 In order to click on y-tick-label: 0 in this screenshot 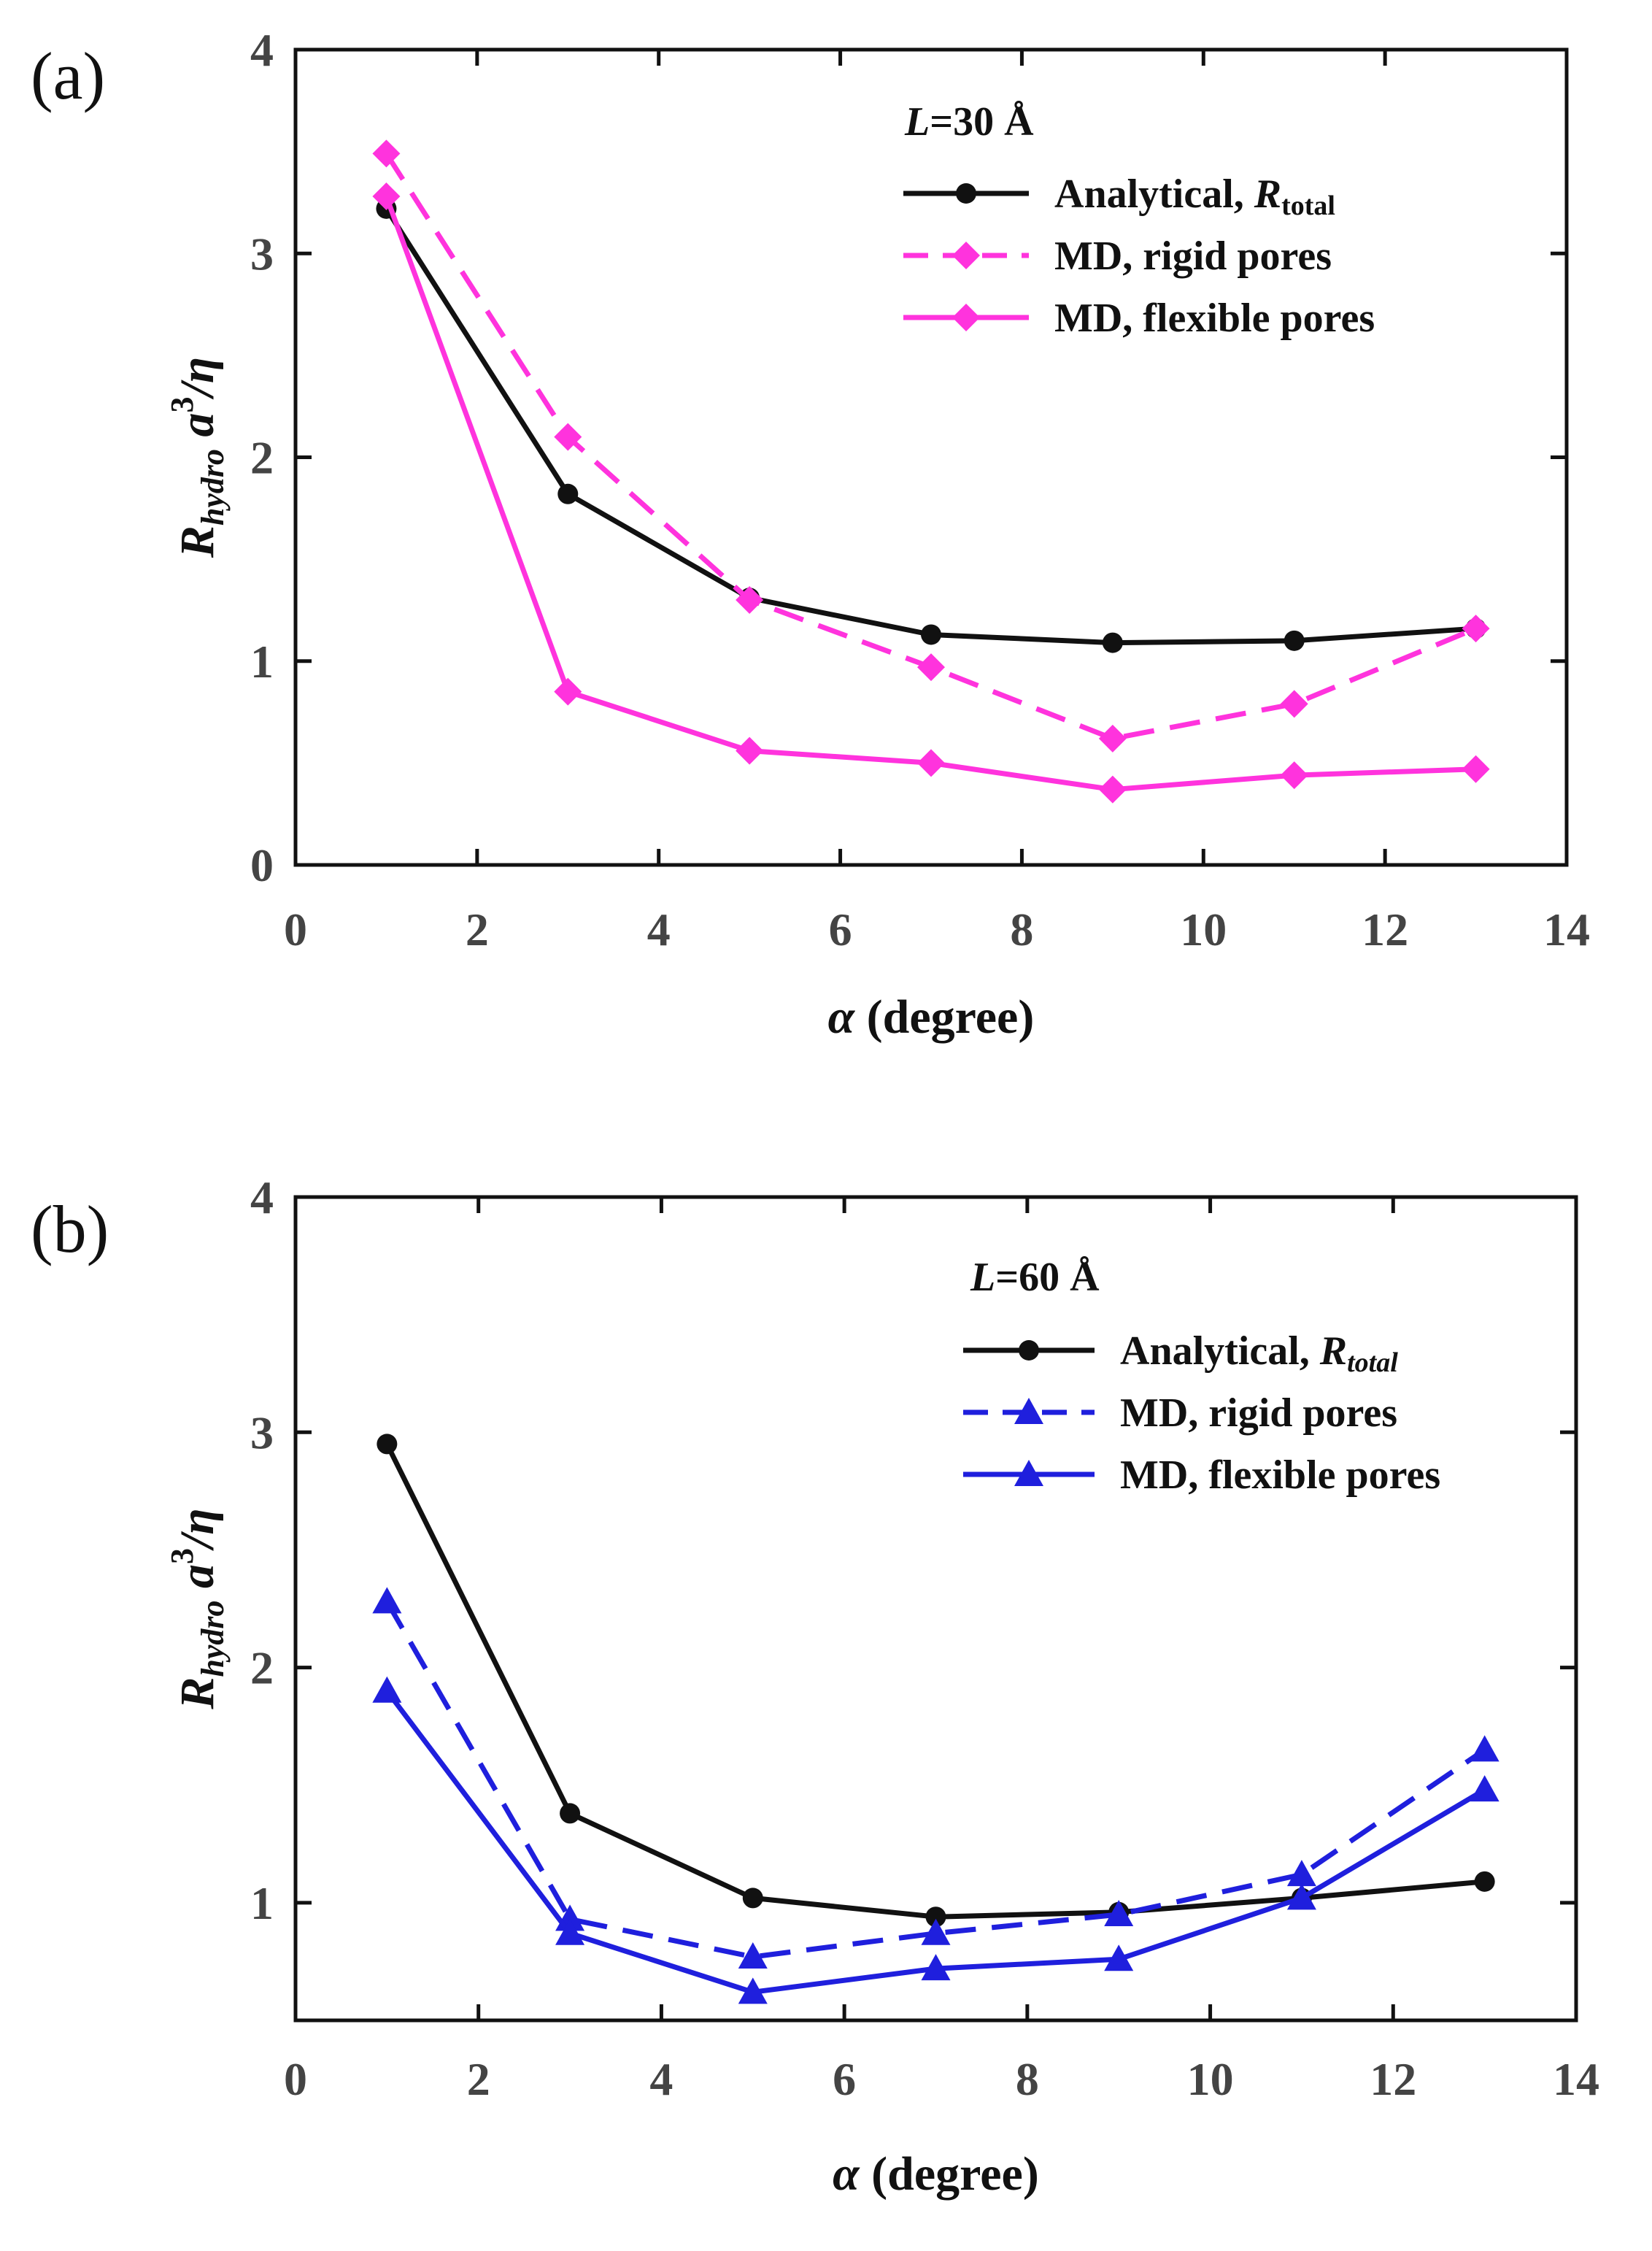, I will do `click(262, 865)`.